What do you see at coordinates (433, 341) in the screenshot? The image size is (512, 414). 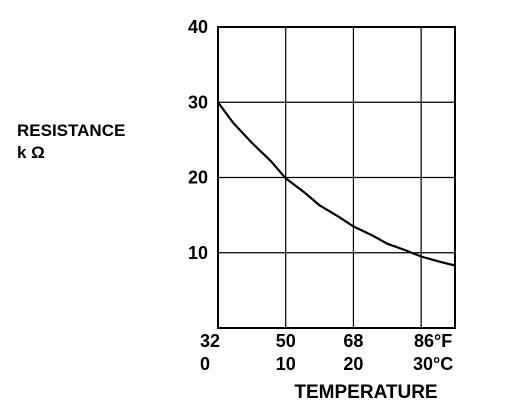 I see `x-tick-label-f: 86°F` at bounding box center [433, 341].